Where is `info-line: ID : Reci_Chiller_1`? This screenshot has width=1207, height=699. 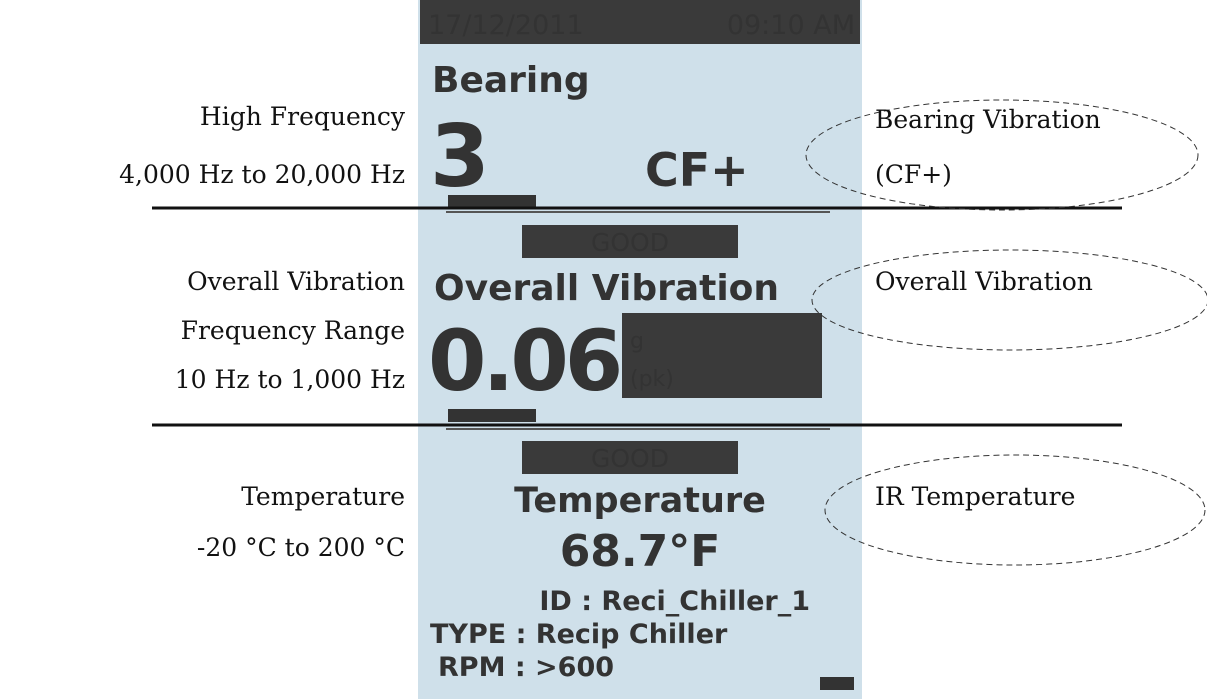
info-line: ID : Reci_Chiller_1 is located at coordinates (674, 601).